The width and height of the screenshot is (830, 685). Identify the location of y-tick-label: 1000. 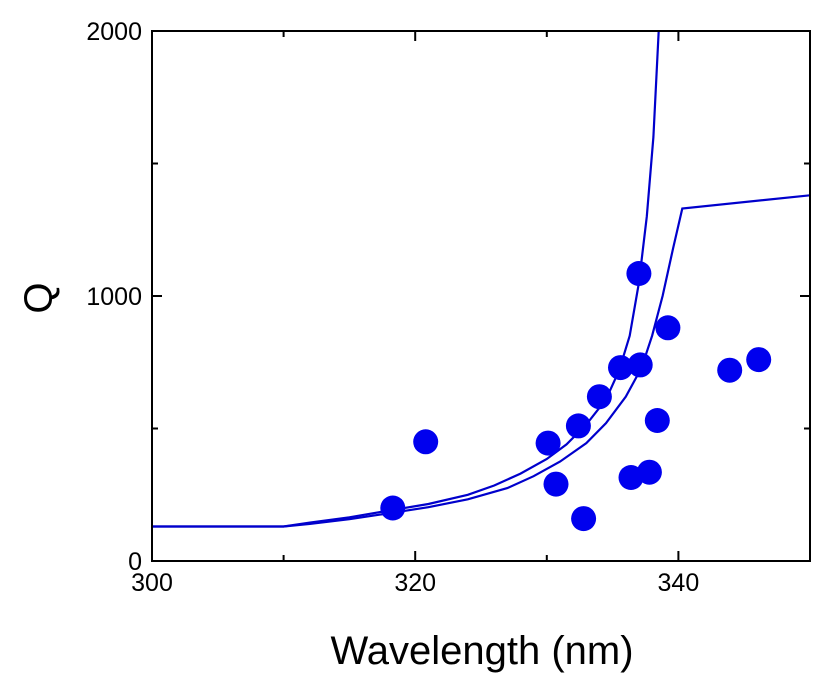
(114, 297).